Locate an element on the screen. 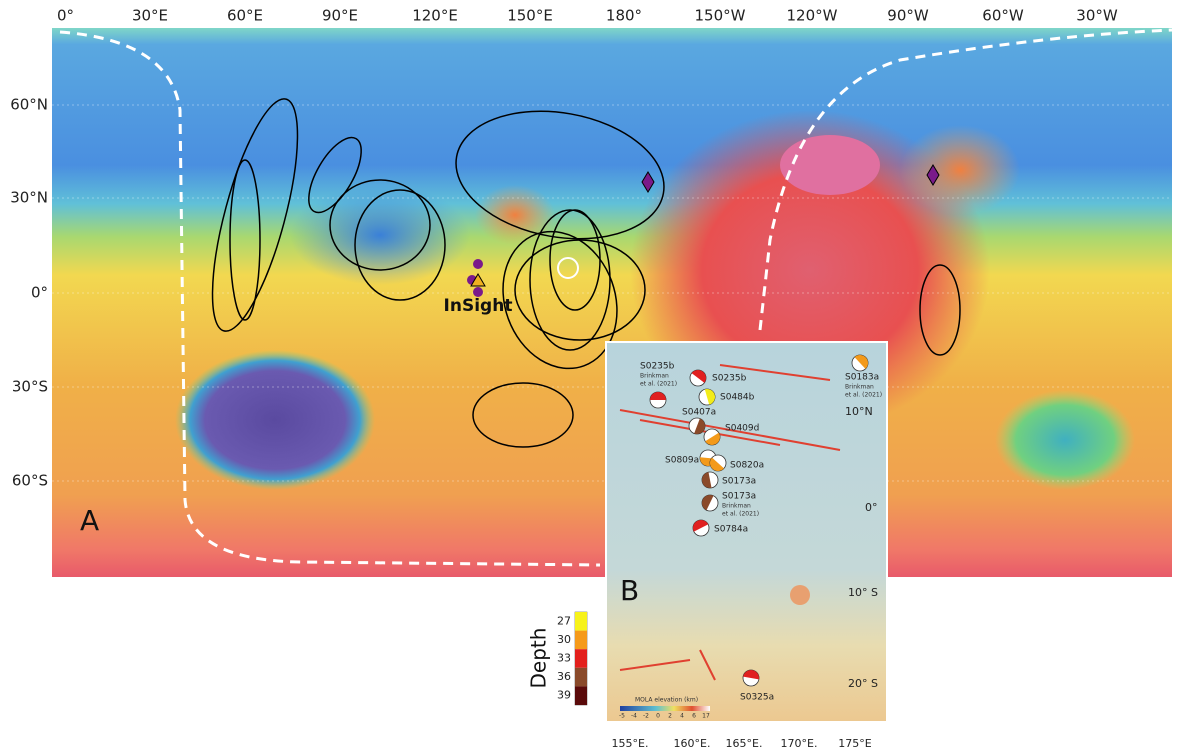  colorbar-tick: 2 is located at coordinates (670, 716).